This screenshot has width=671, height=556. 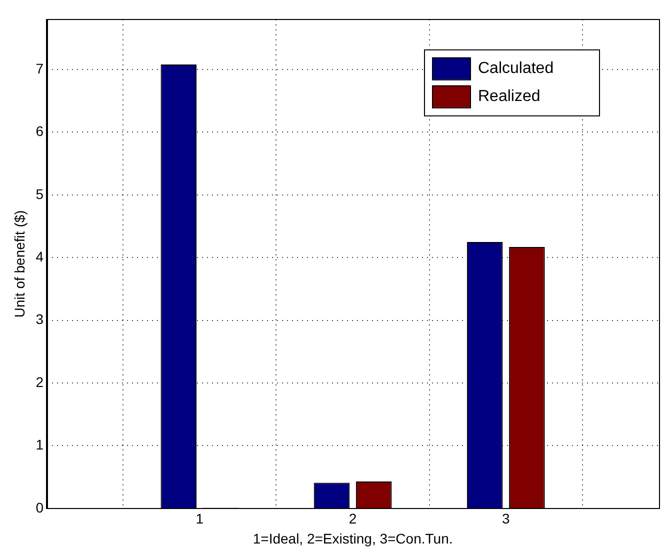 I want to click on y-tick-label: 3, so click(x=40, y=319).